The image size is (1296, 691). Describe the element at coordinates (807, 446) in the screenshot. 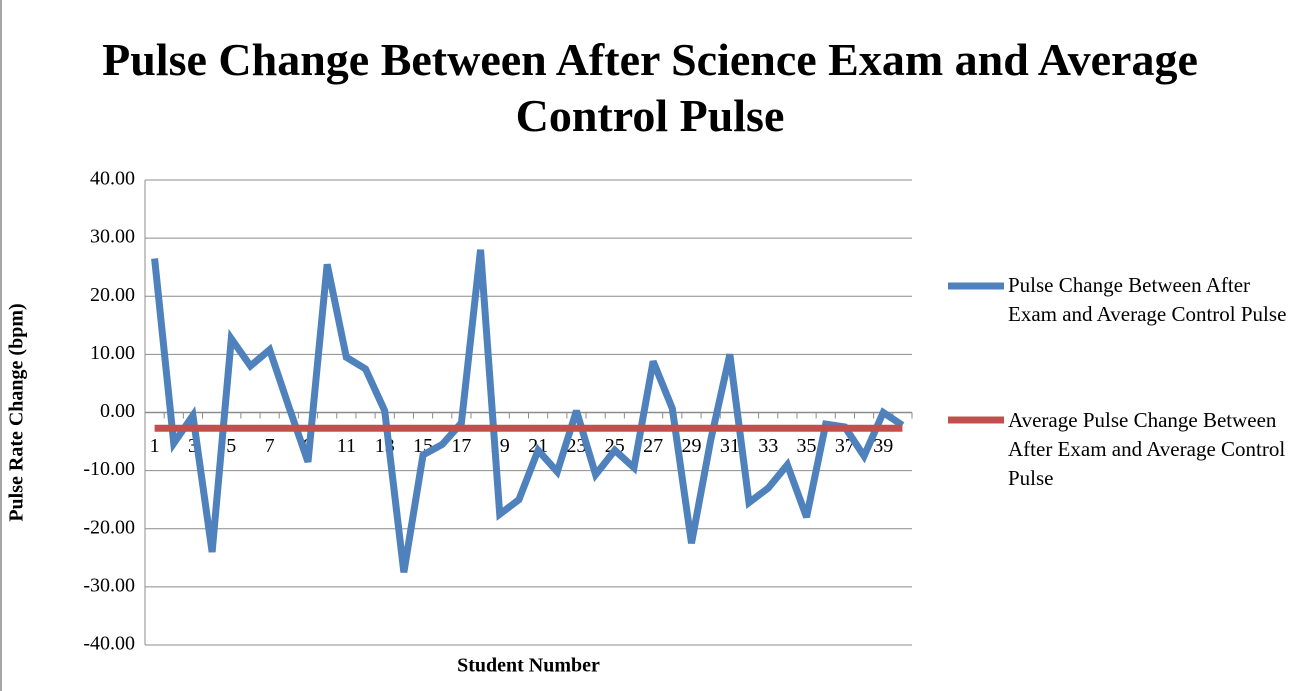

I see `x-tick-label: 35` at that location.